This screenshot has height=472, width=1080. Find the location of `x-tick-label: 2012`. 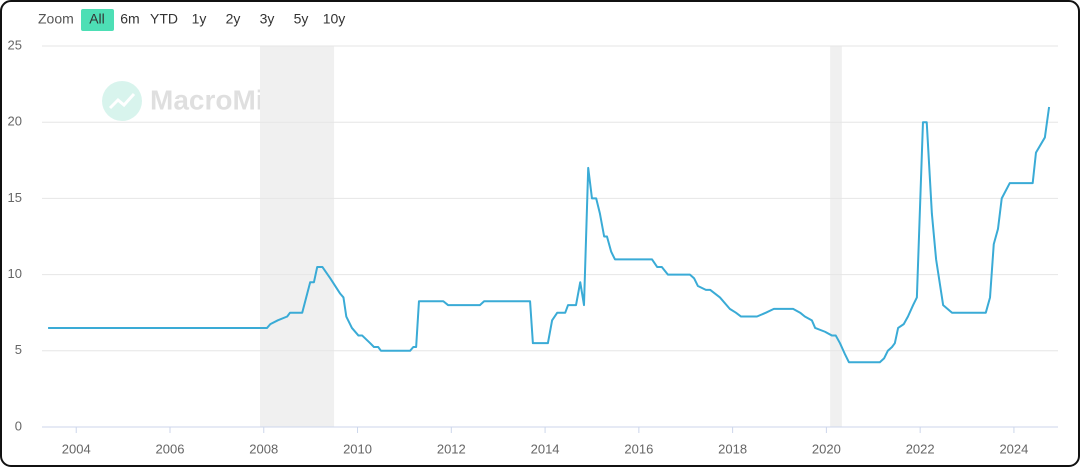

x-tick-label: 2012 is located at coordinates (451, 448).